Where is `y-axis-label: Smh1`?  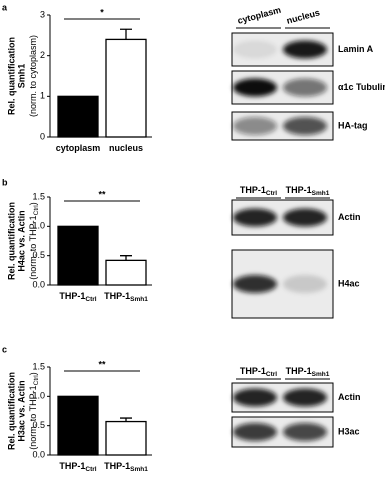 y-axis-label: Smh1 is located at coordinates (21, 76).